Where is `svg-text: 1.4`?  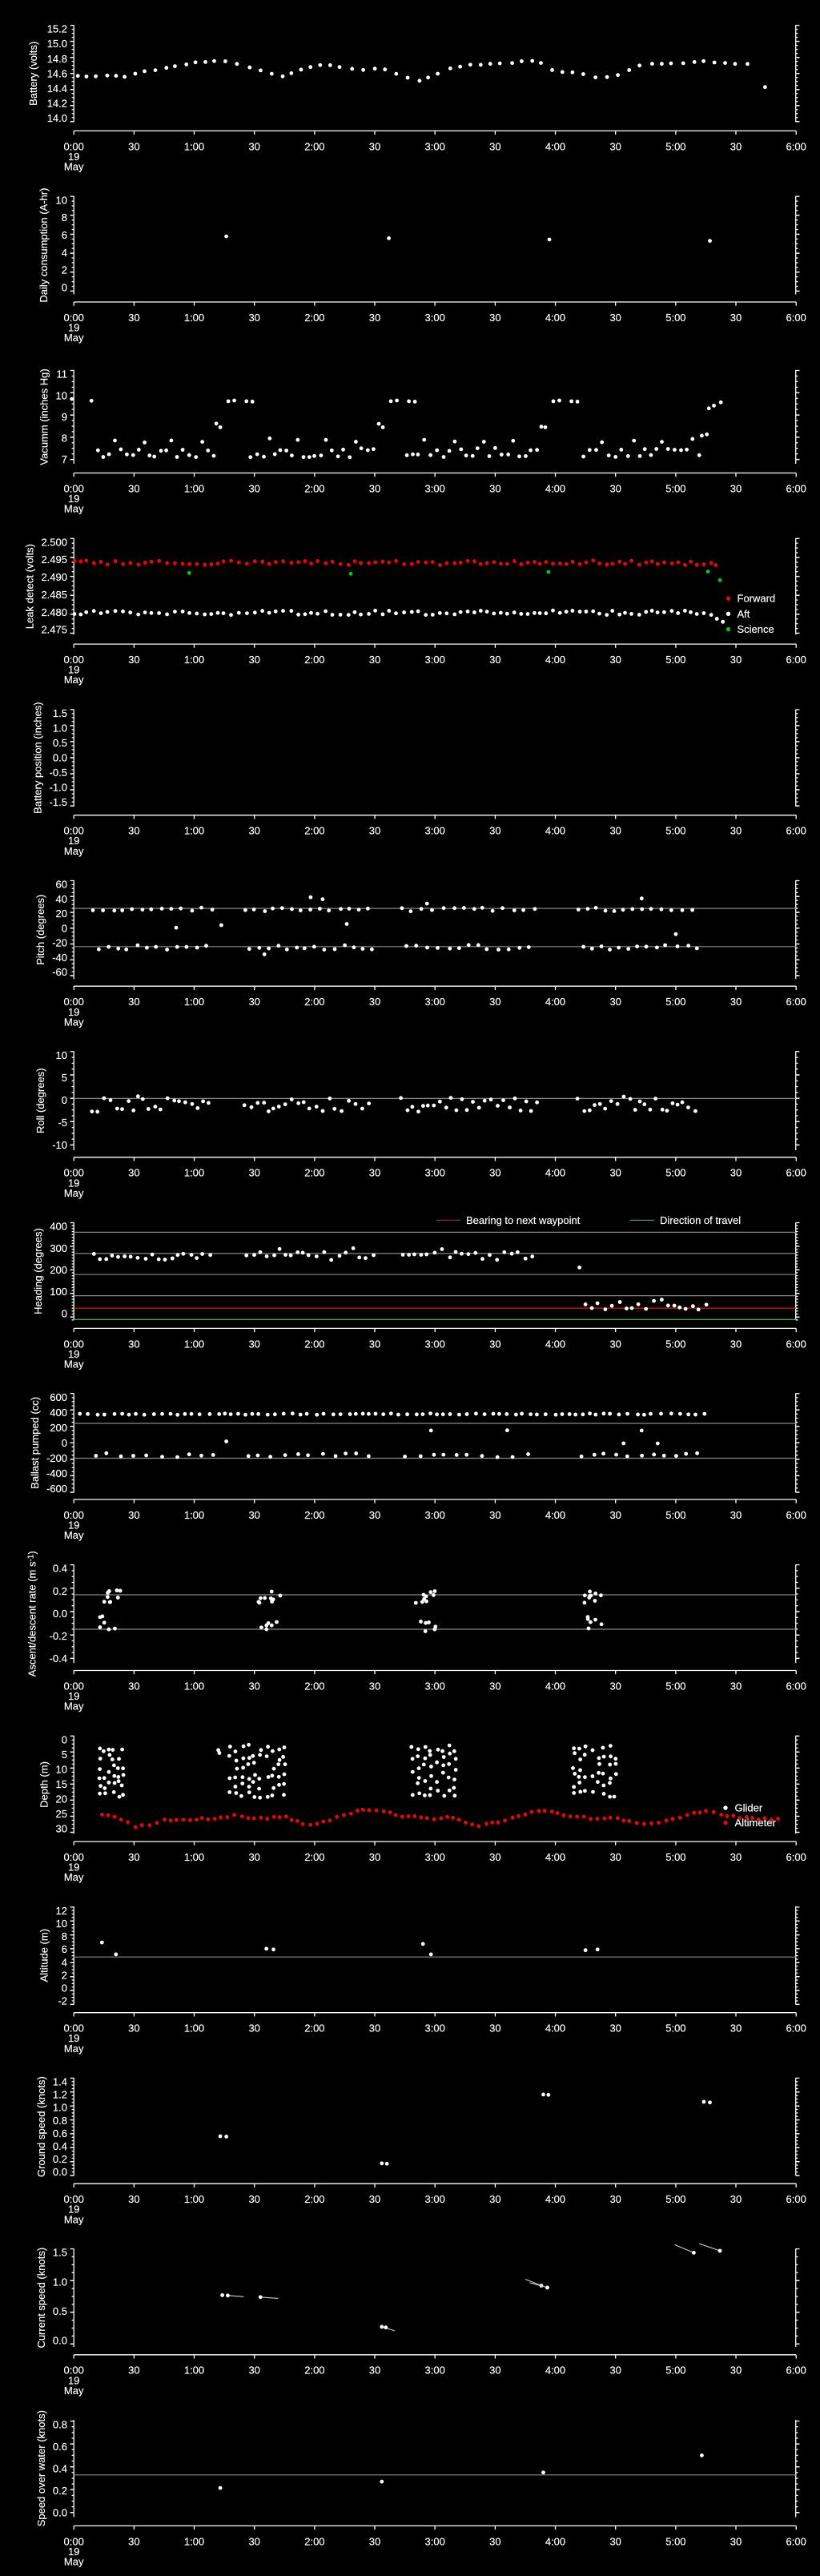 svg-text: 1.4 is located at coordinates (60, 2082).